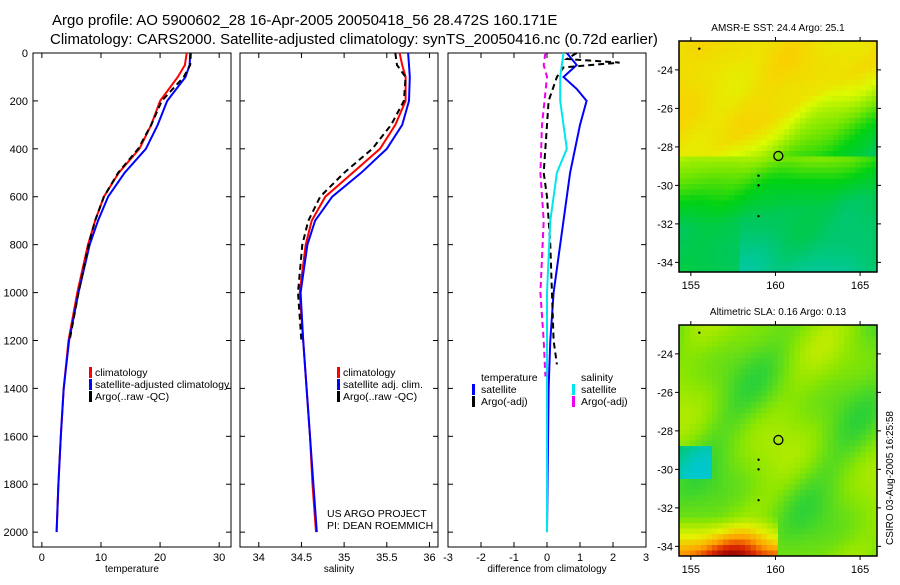 This screenshot has height=585, width=900. What do you see at coordinates (665, 432) in the screenshot?
I see `y-tick-label: -28` at bounding box center [665, 432].